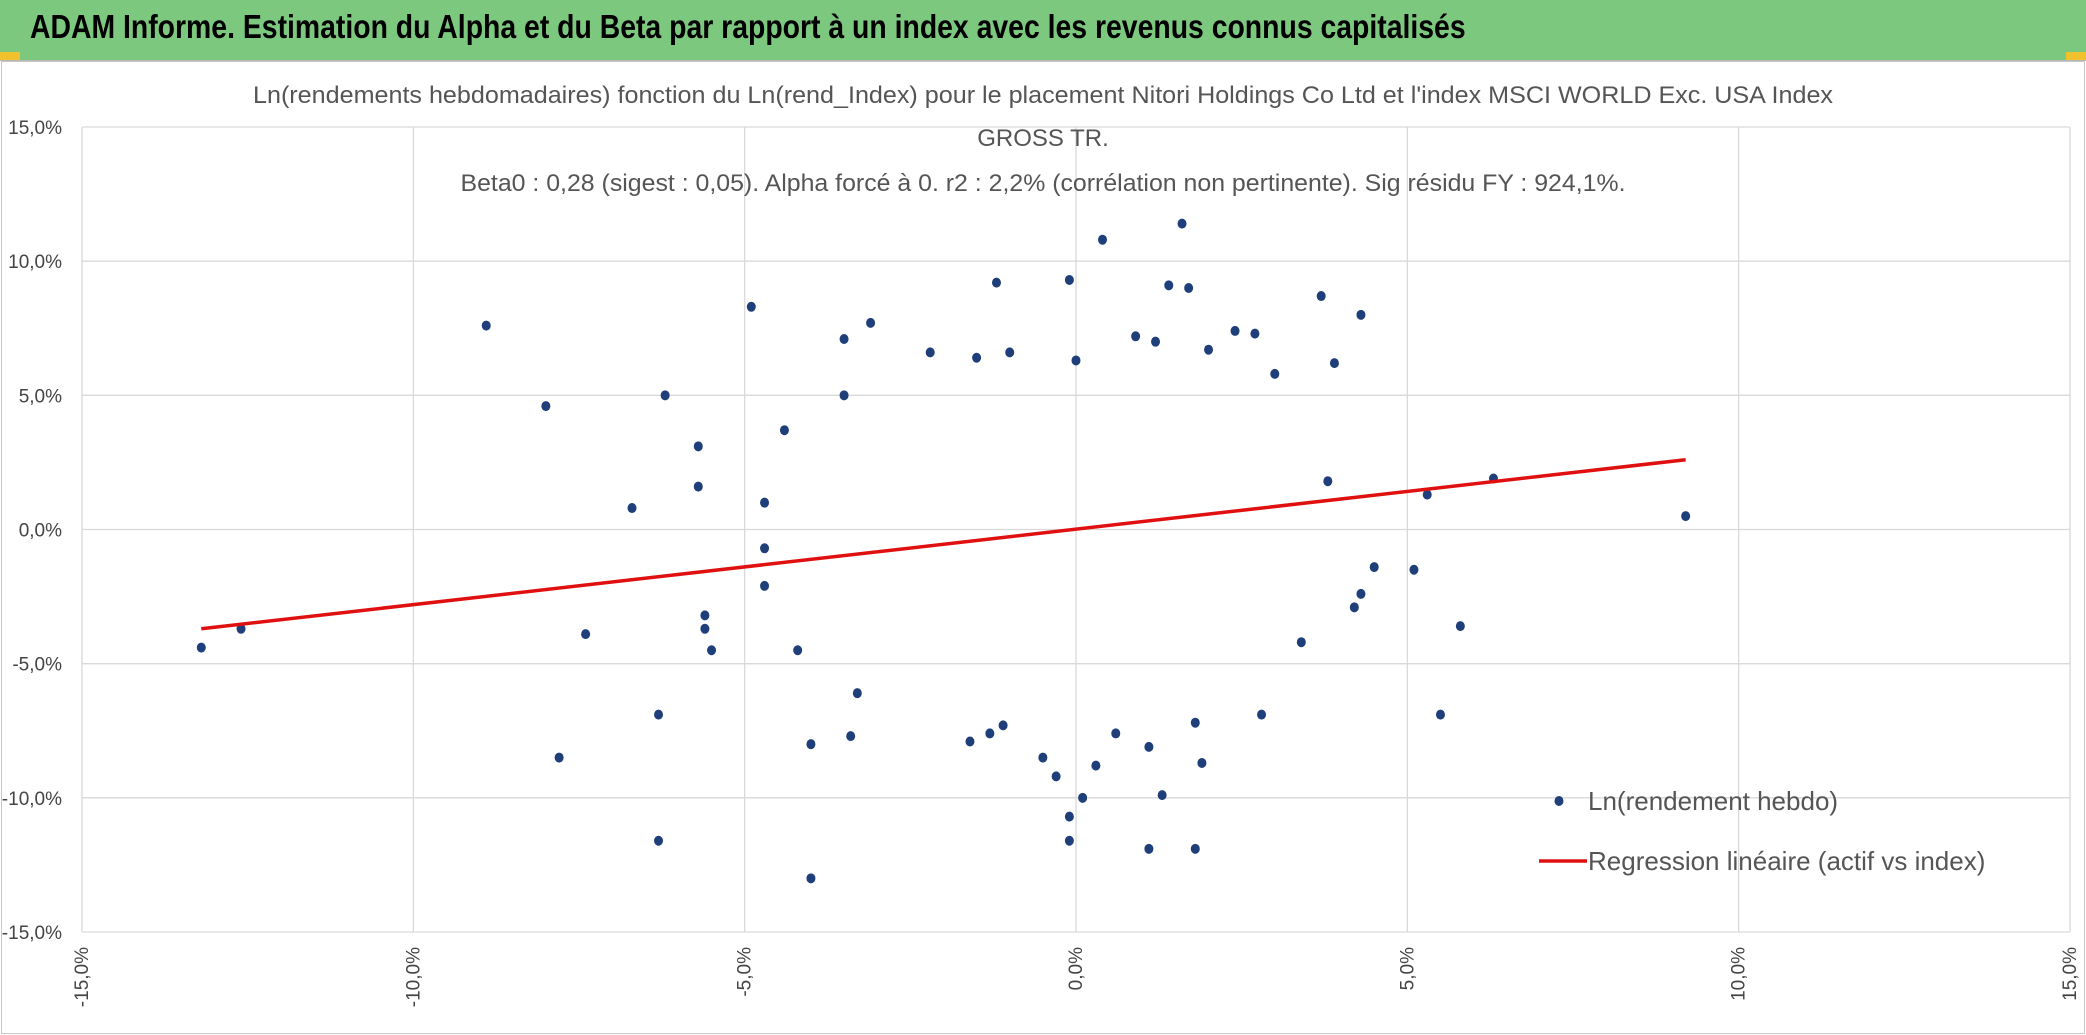 The width and height of the screenshot is (2086, 1035). What do you see at coordinates (40, 531) in the screenshot?
I see `y-tick-label: 0,0%` at bounding box center [40, 531].